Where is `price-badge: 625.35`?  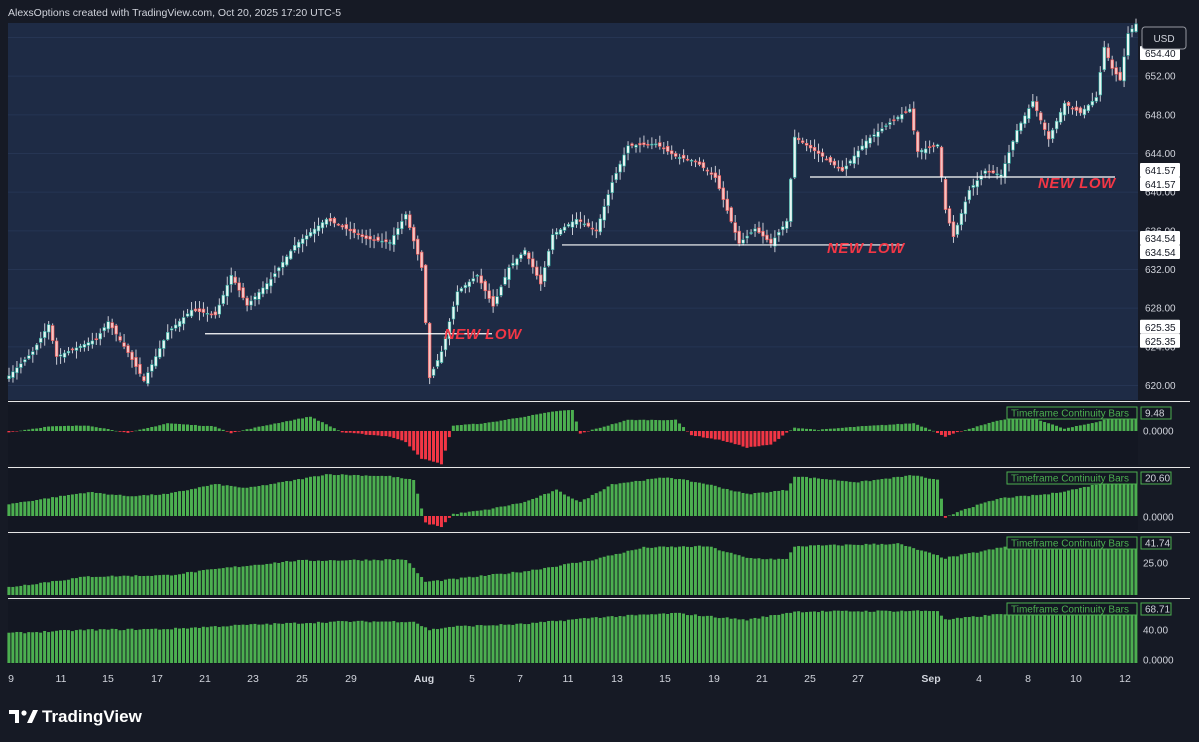 price-badge: 625.35 is located at coordinates (1160, 340).